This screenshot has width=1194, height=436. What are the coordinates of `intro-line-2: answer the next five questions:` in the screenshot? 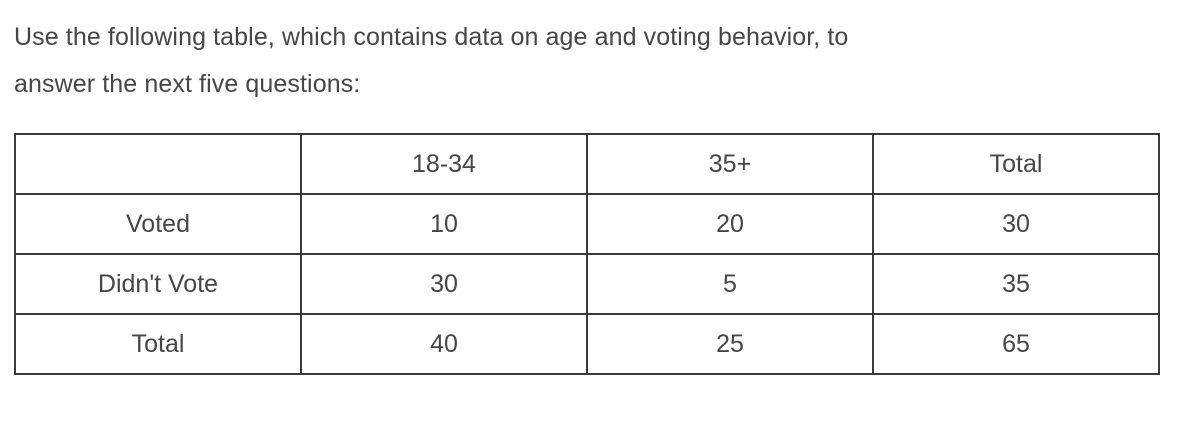 It's located at (187, 84).